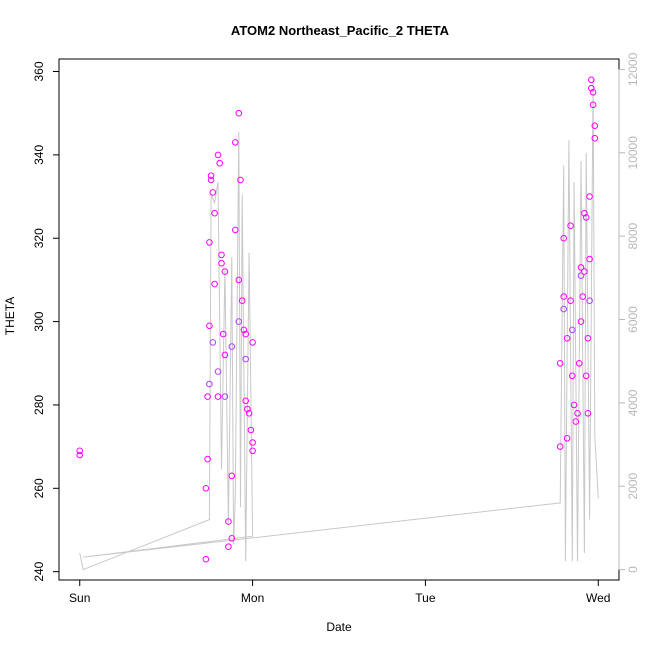  Describe the element at coordinates (39, 571) in the screenshot. I see `y-tick-label: 240` at that location.